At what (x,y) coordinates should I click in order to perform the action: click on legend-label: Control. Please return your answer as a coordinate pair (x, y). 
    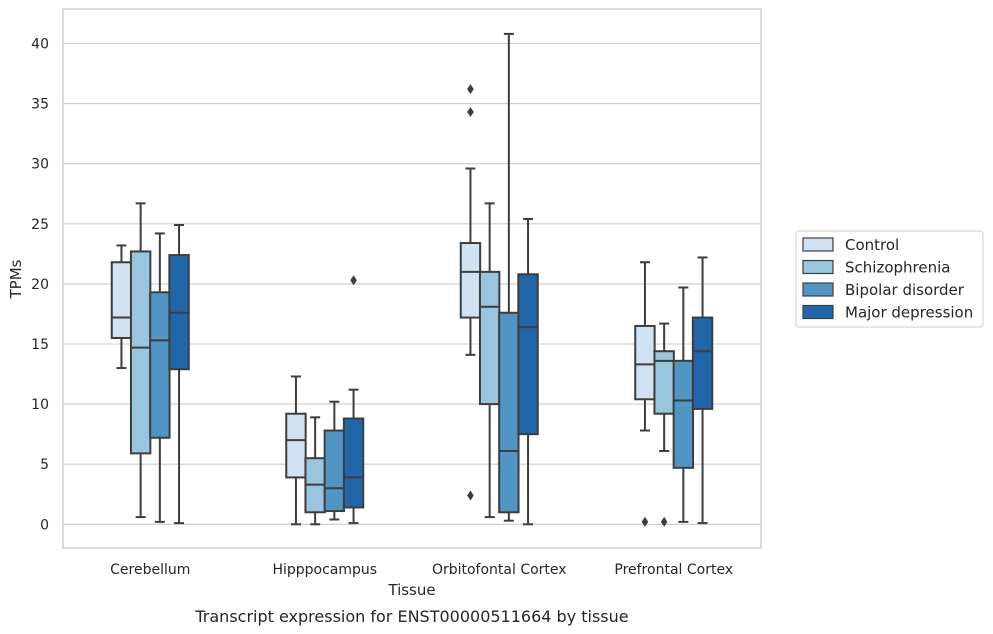
    Looking at the image, I should click on (872, 245).